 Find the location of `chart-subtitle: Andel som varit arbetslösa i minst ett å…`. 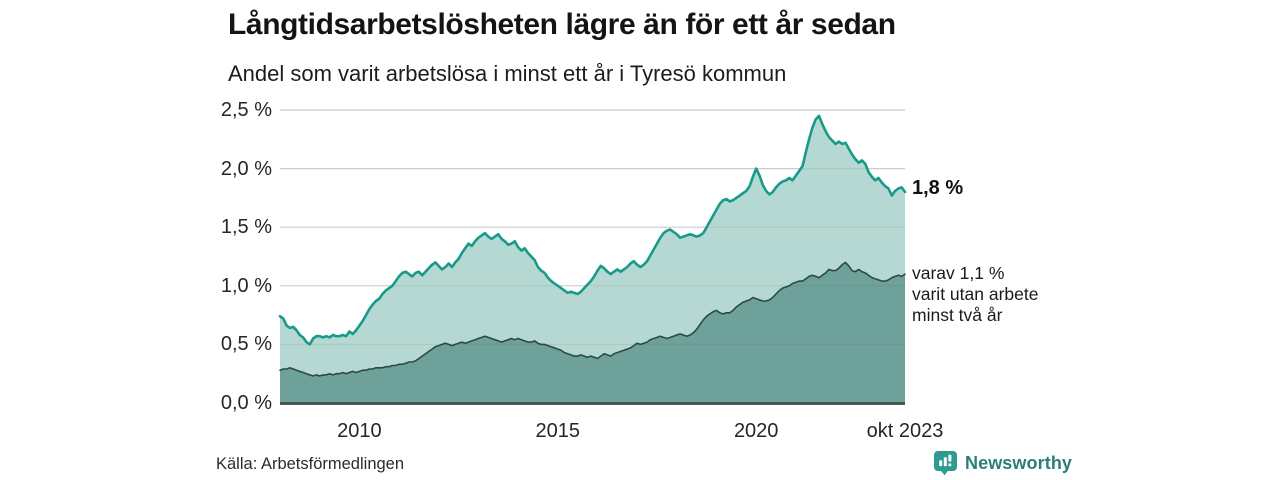

chart-subtitle: Andel som varit arbetslösa i minst ett å… is located at coordinates (507, 73).